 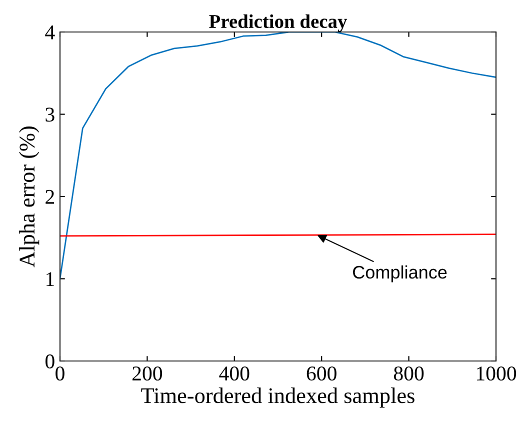 What do you see at coordinates (50, 115) in the screenshot?
I see `y-tick-label: 3` at bounding box center [50, 115].